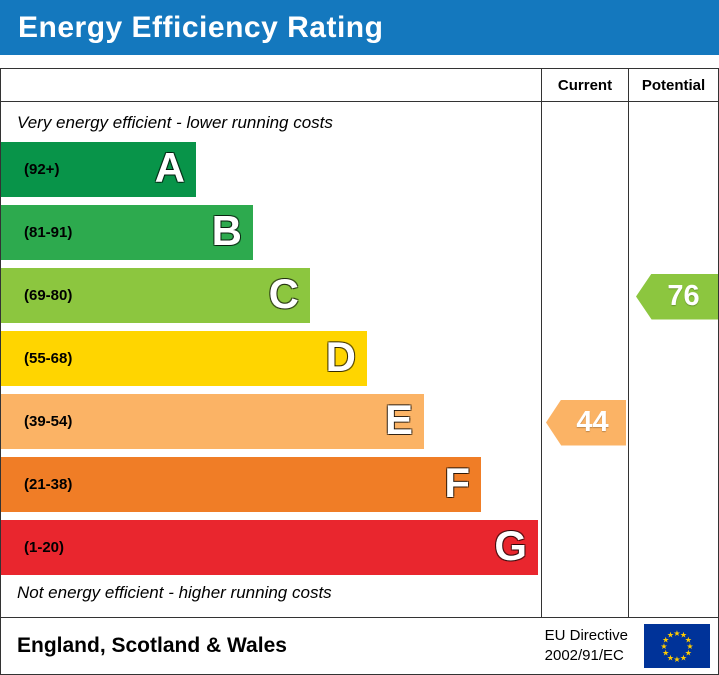 The width and height of the screenshot is (719, 675). What do you see at coordinates (677, 646) in the screenshot?
I see `eu-flag-icon: ★ ★ ★ ★ ★ ★ ★ ★ ★ ★ ★ ★` at bounding box center [677, 646].